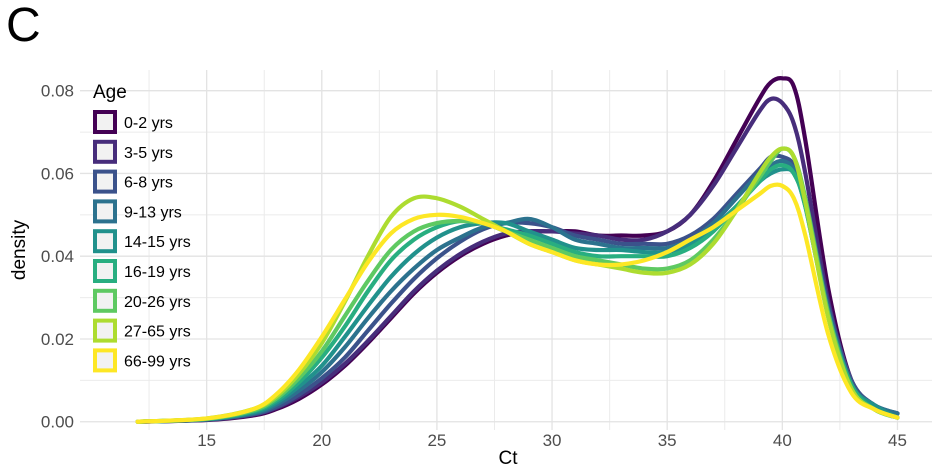 The width and height of the screenshot is (935, 471). What do you see at coordinates (782, 440) in the screenshot?
I see `x-tick-label: 40` at bounding box center [782, 440].